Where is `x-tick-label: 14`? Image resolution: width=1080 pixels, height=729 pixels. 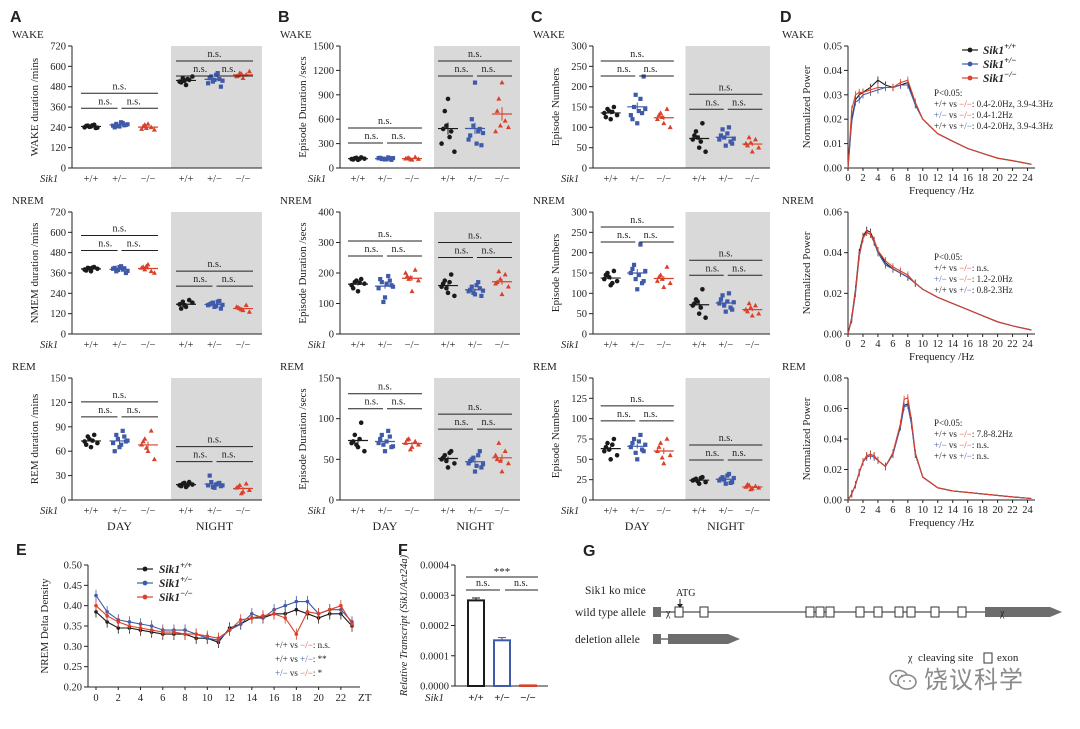
x-tick-label: 14 is located at coordinates (952, 510).